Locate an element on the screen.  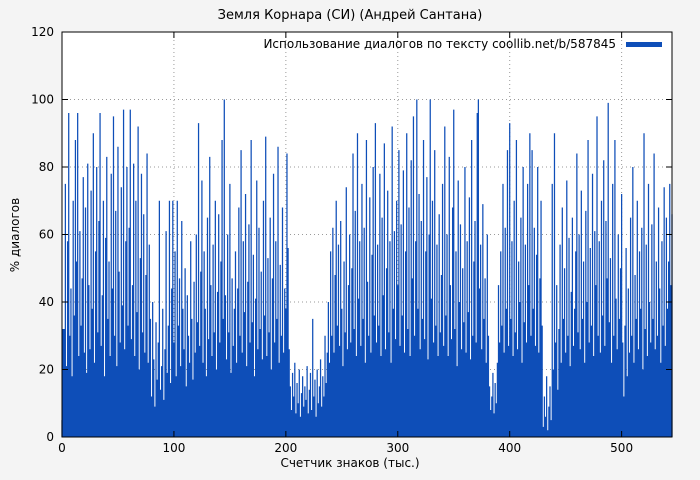
x-tick-label: 200 is located at coordinates (285, 448).